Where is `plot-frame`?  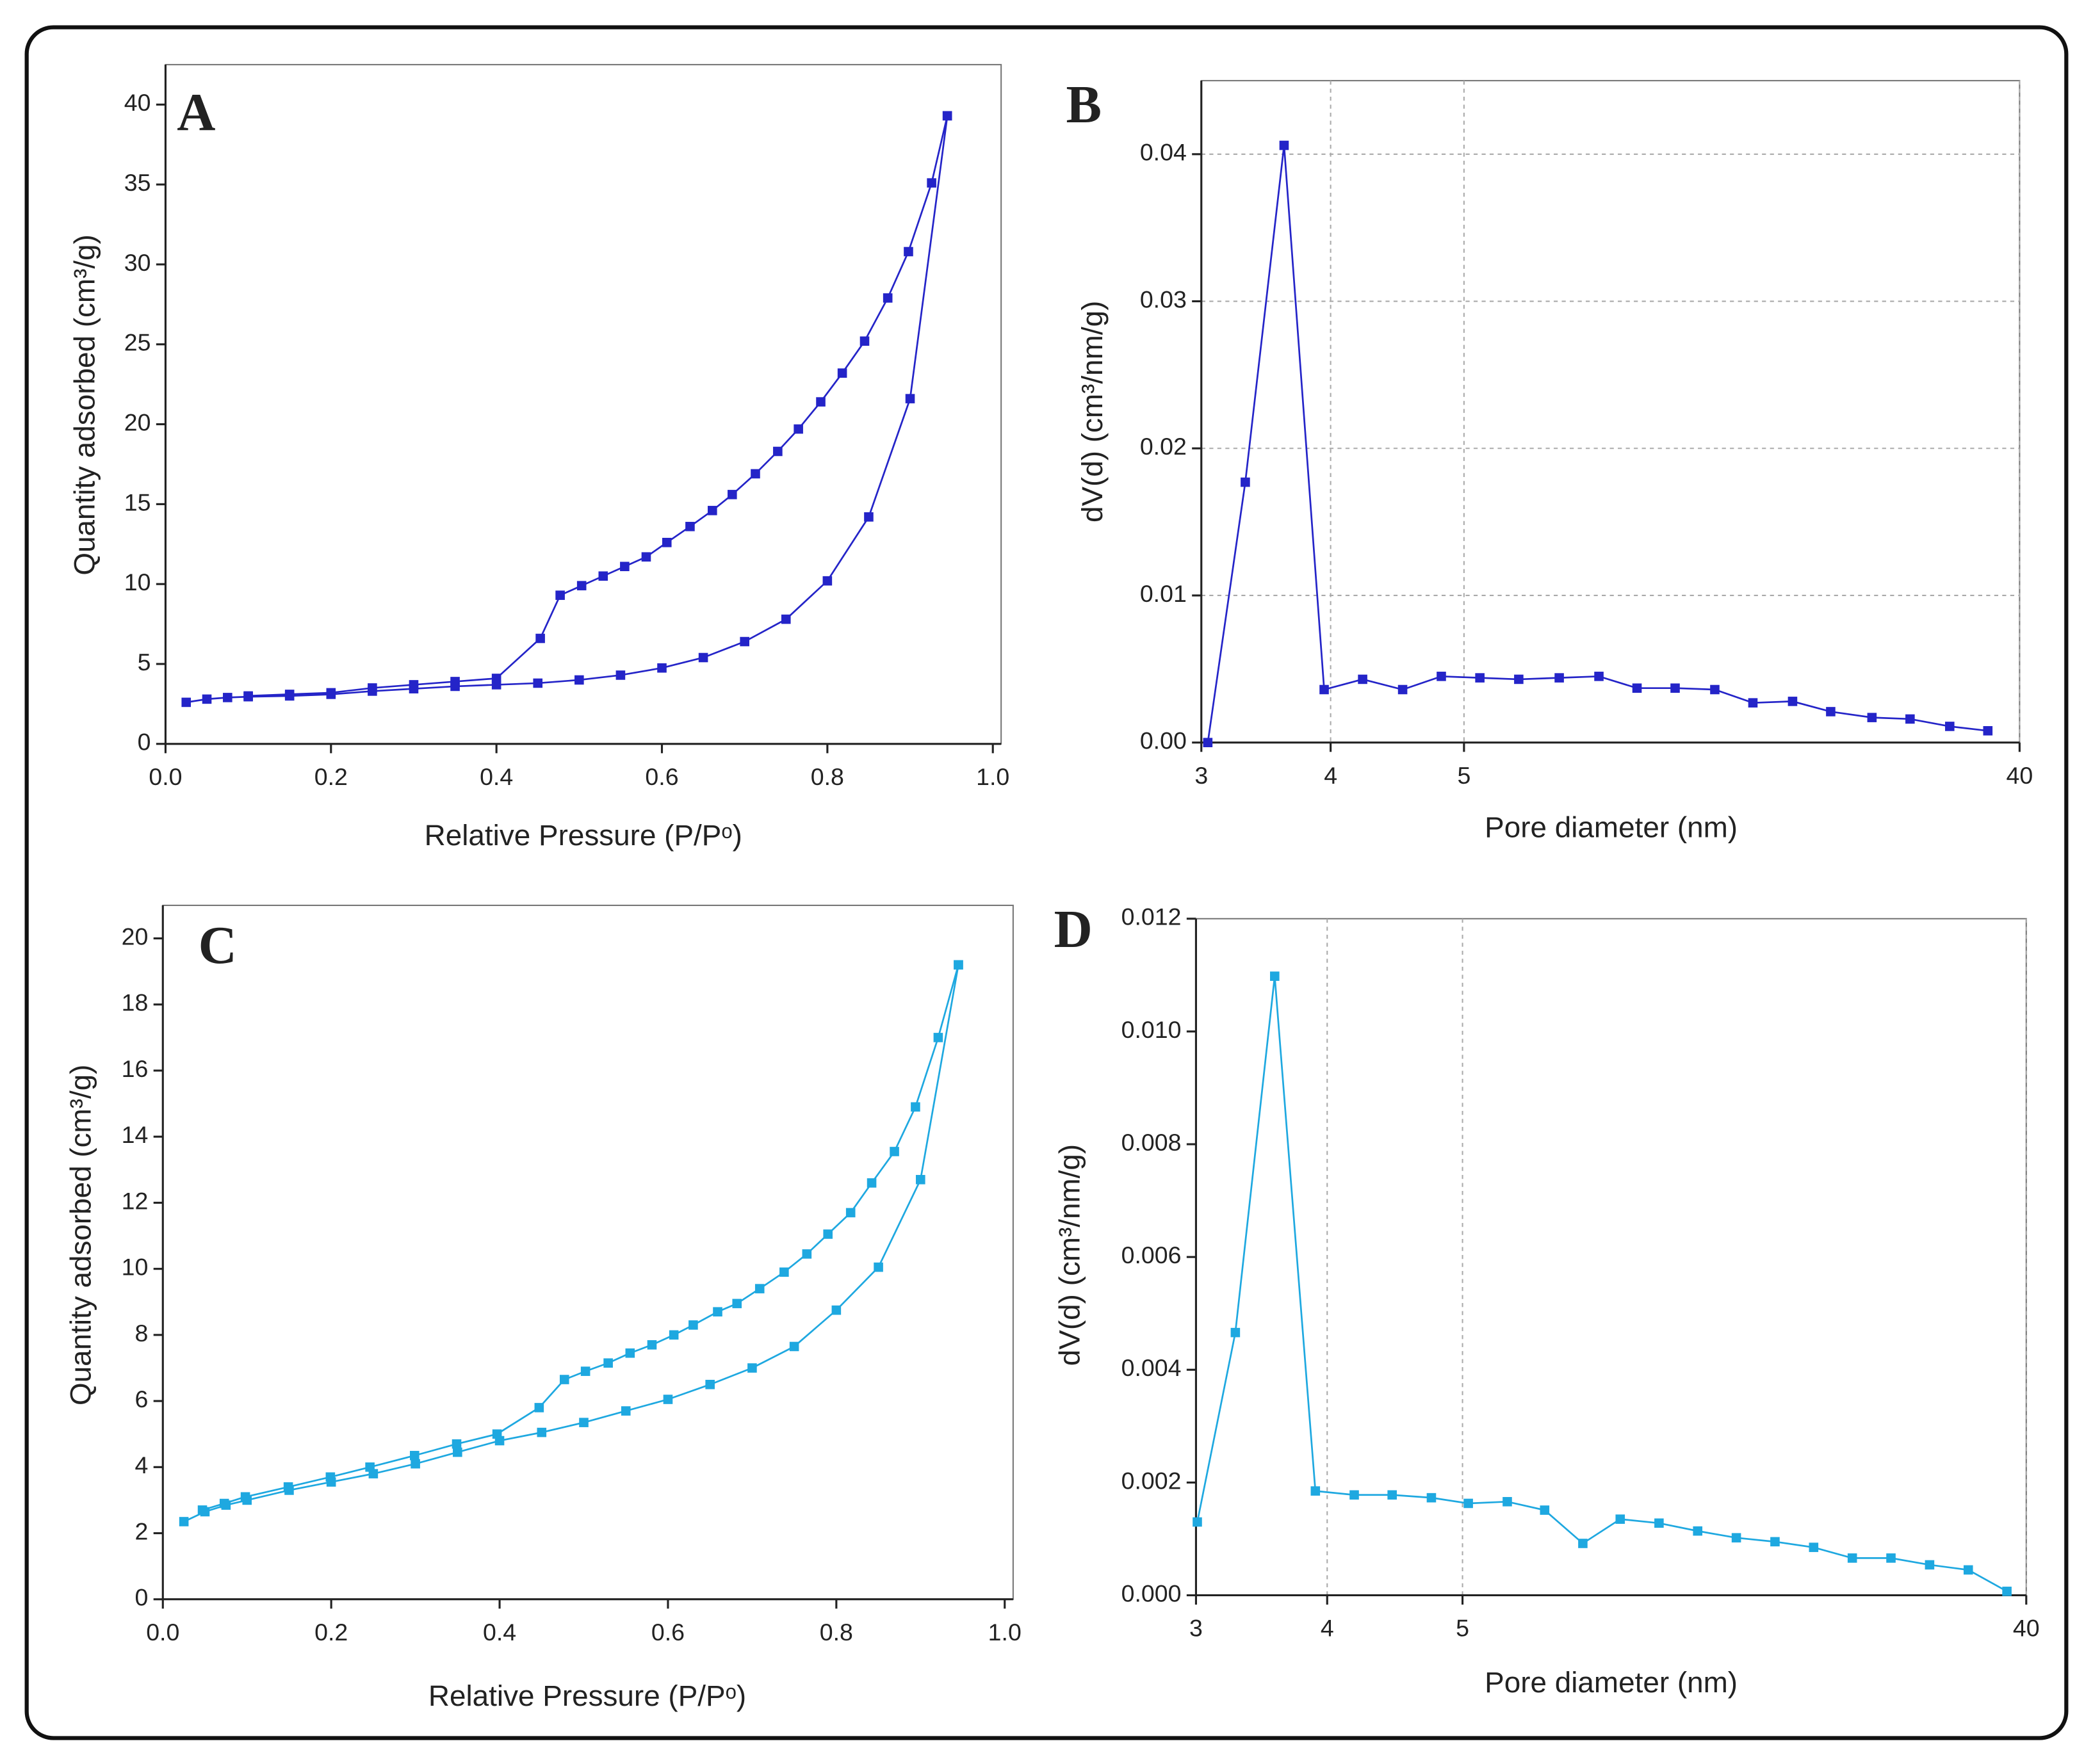
plot-frame is located at coordinates (1610, 411).